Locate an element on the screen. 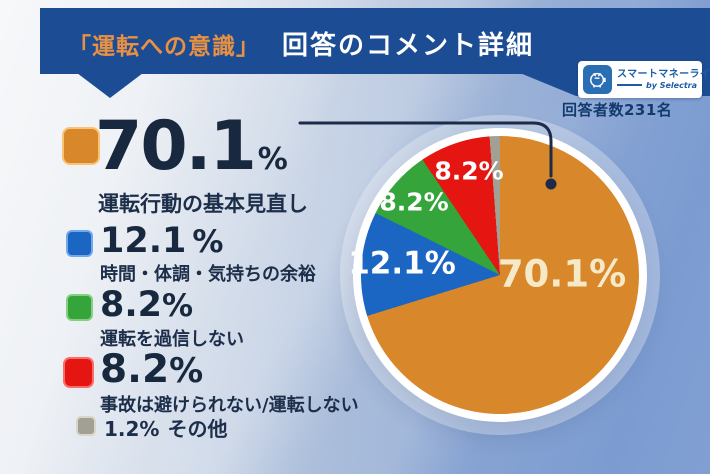  legend-value: 1.2% is located at coordinates (132, 429).